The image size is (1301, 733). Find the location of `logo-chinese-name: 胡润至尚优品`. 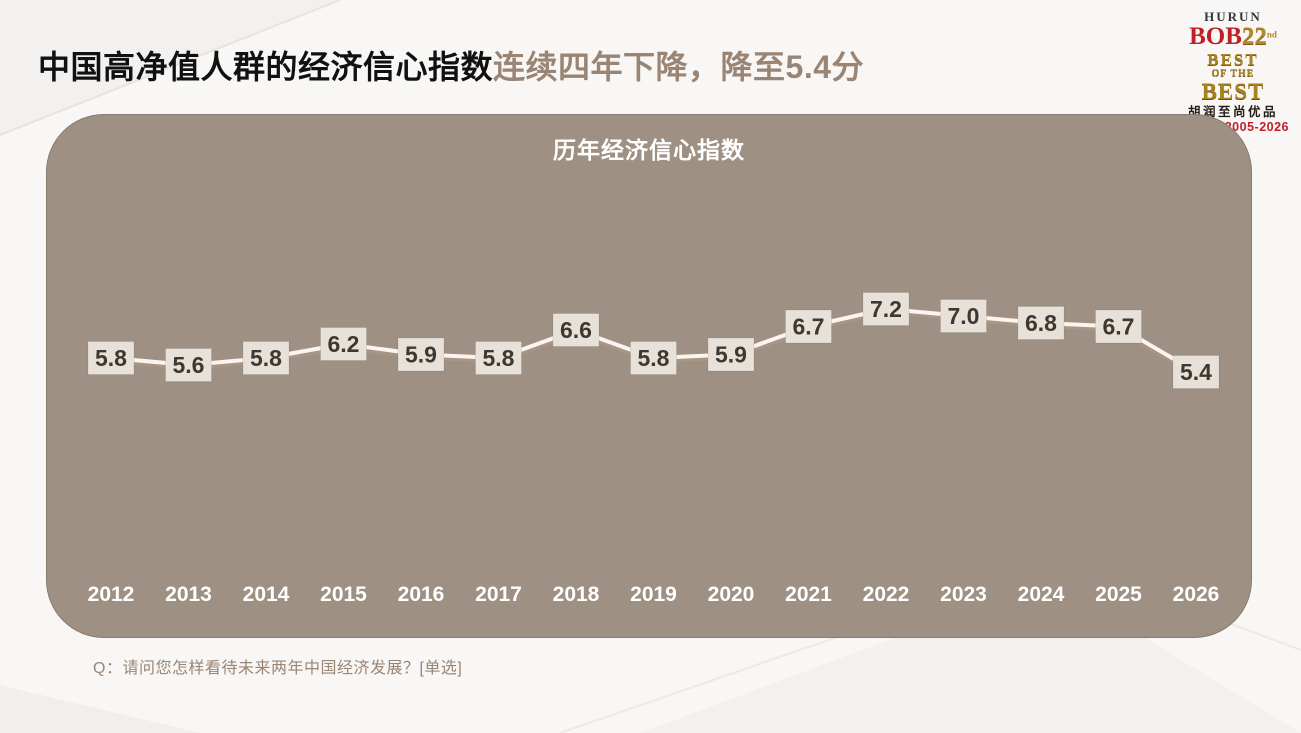

logo-chinese-name: 胡润至尚优品 is located at coordinates (1232, 112).